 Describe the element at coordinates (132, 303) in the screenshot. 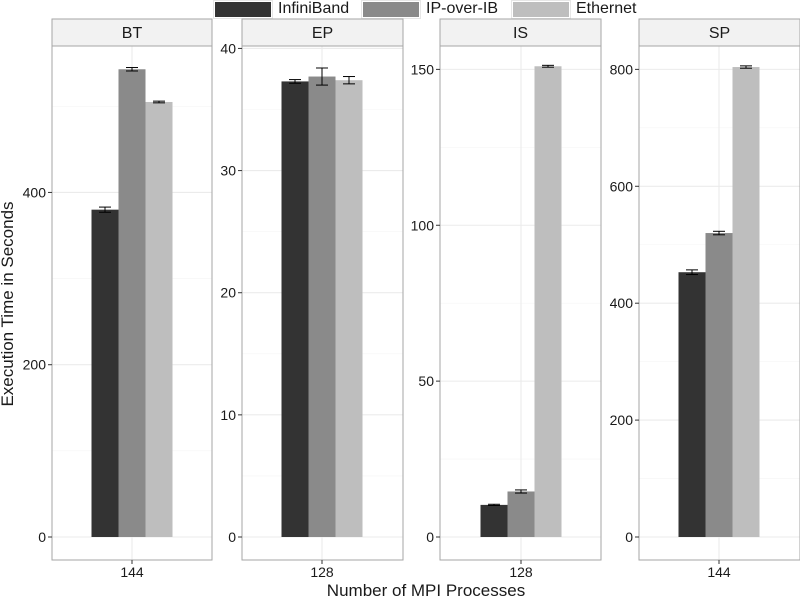

I see `bar-bt-ip-over-ib` at that location.